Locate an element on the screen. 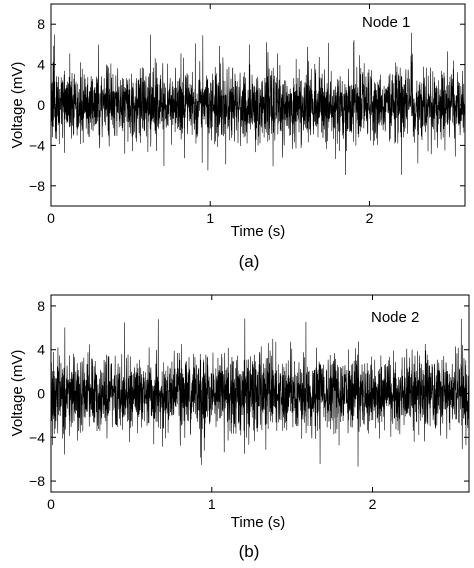 The width and height of the screenshot is (474, 568). panel-b-y-axis-label: Voltage (mV) is located at coordinates (17, 393).